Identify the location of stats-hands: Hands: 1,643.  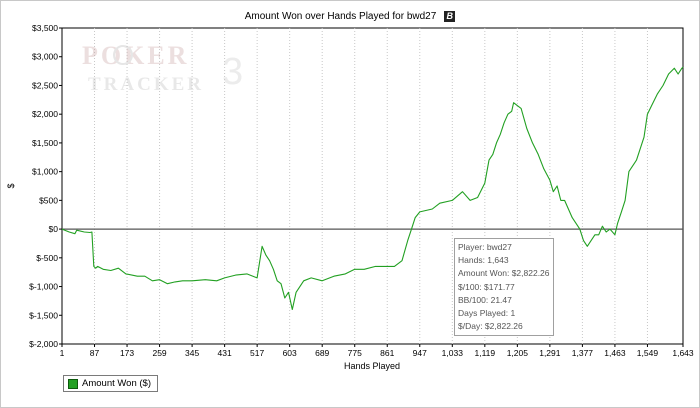
(483, 260).